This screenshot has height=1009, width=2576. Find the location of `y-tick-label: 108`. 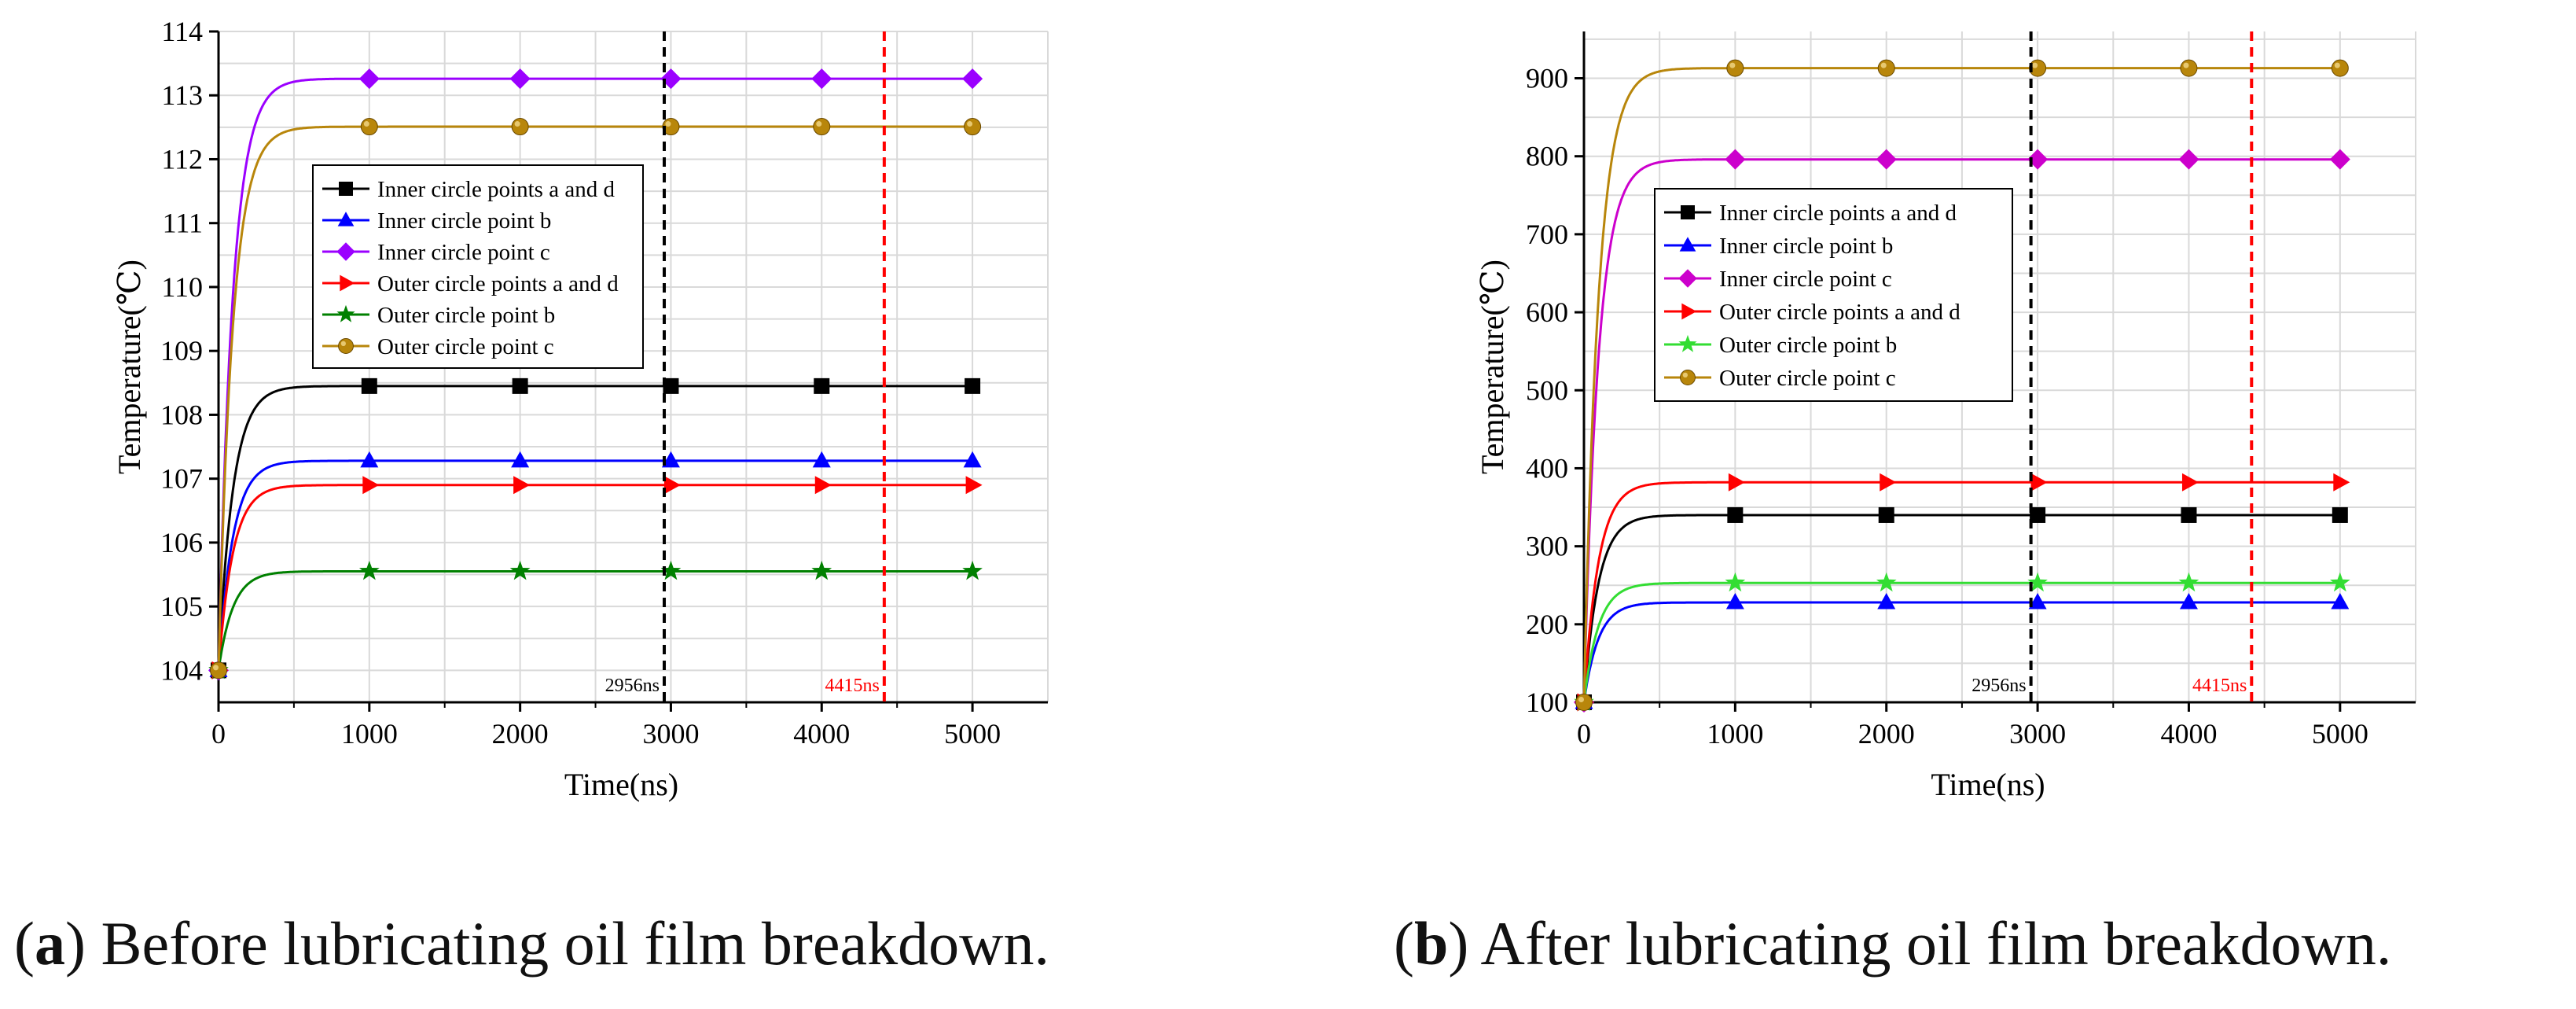

y-tick-label: 108 is located at coordinates (181, 414).